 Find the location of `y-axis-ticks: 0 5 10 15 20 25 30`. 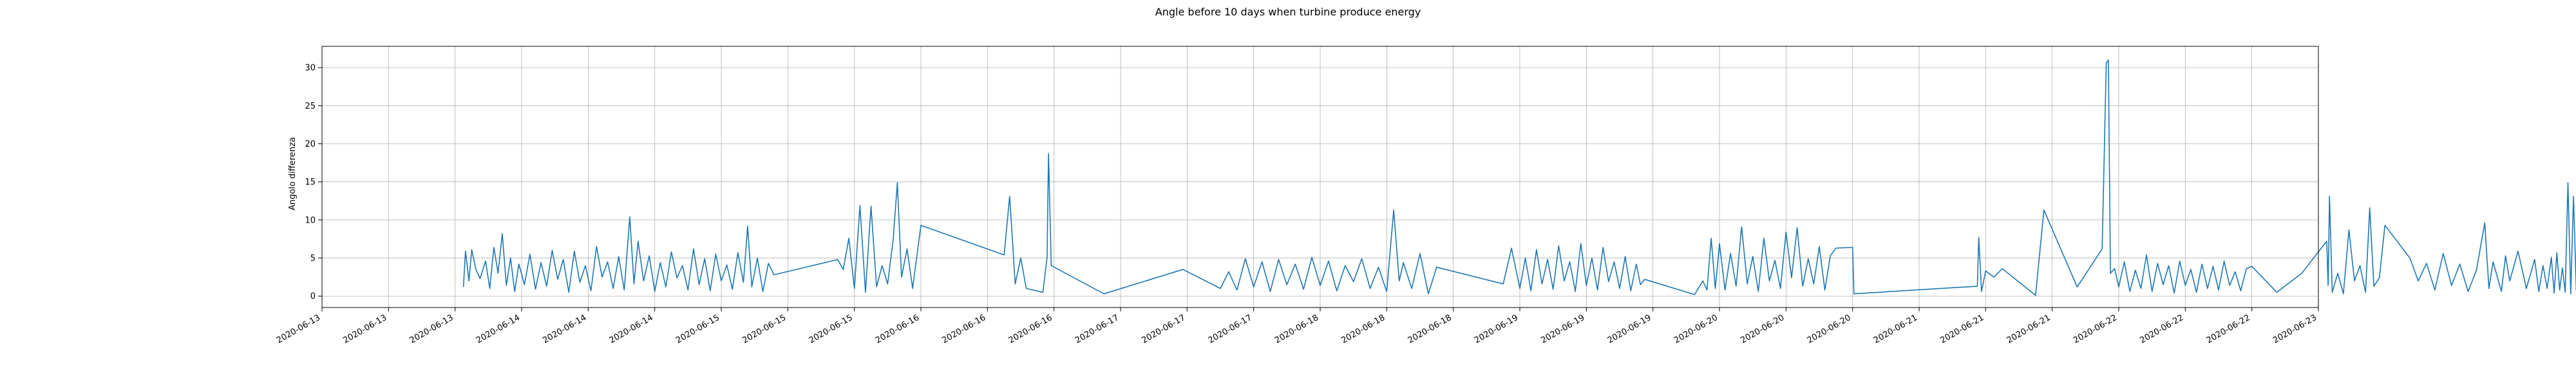

y-axis-ticks: 0 5 10 15 20 25 30 is located at coordinates (313, 183).